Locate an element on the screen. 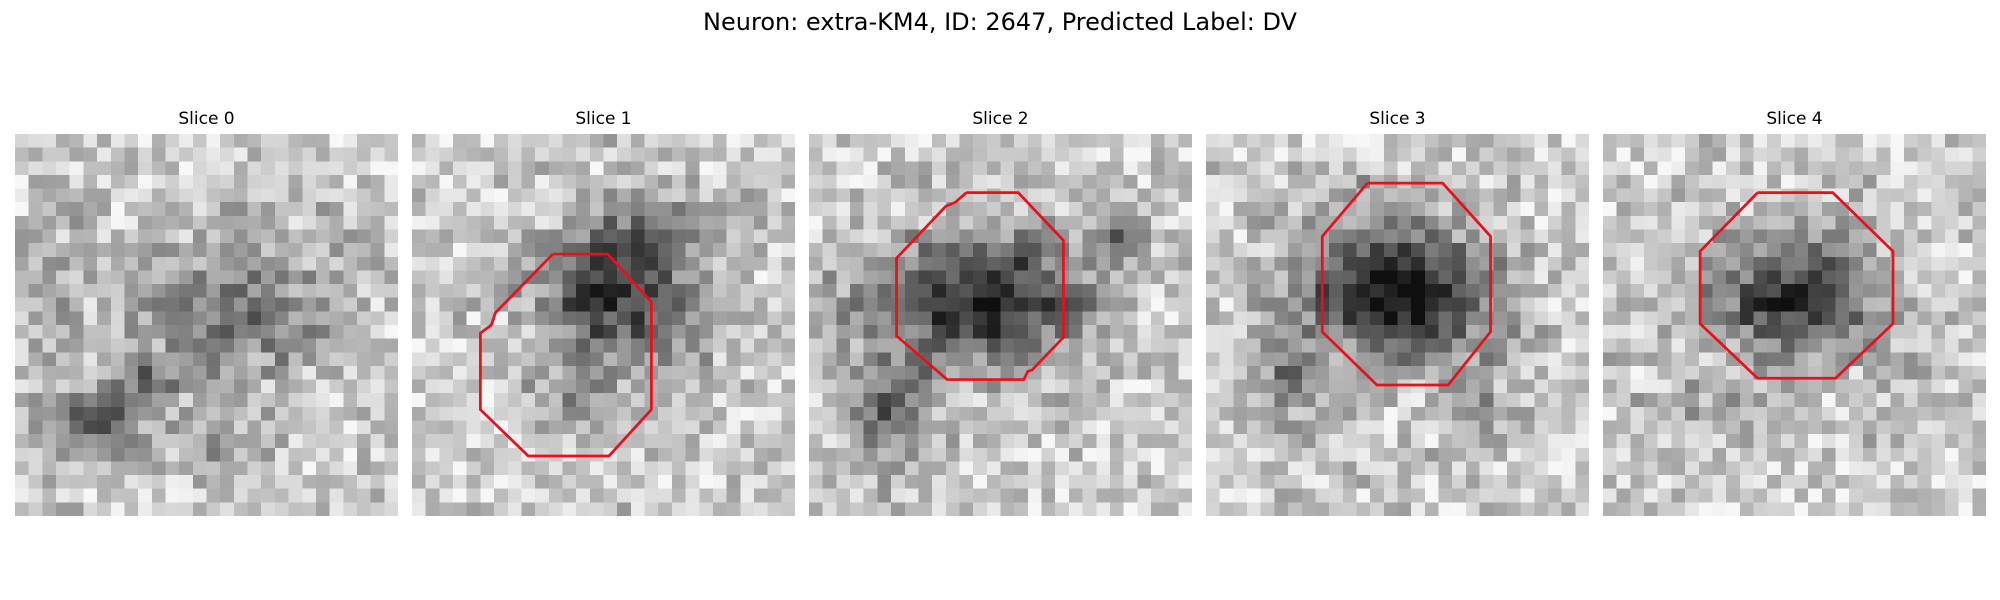 Image resolution: width=2000 pixels, height=600 pixels. slice-panel-3: Slice 3 is located at coordinates (1397, 119).